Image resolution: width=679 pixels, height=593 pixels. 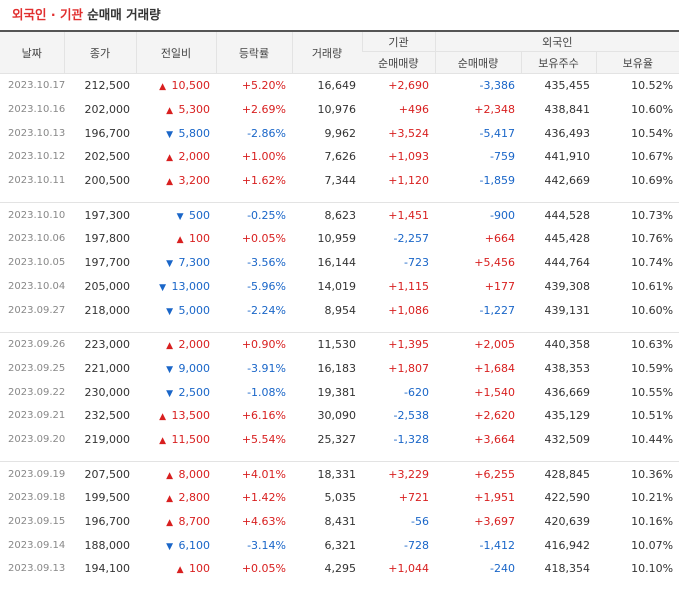 I want to click on date-cell: 2023.09.22, so click(x=37, y=392).